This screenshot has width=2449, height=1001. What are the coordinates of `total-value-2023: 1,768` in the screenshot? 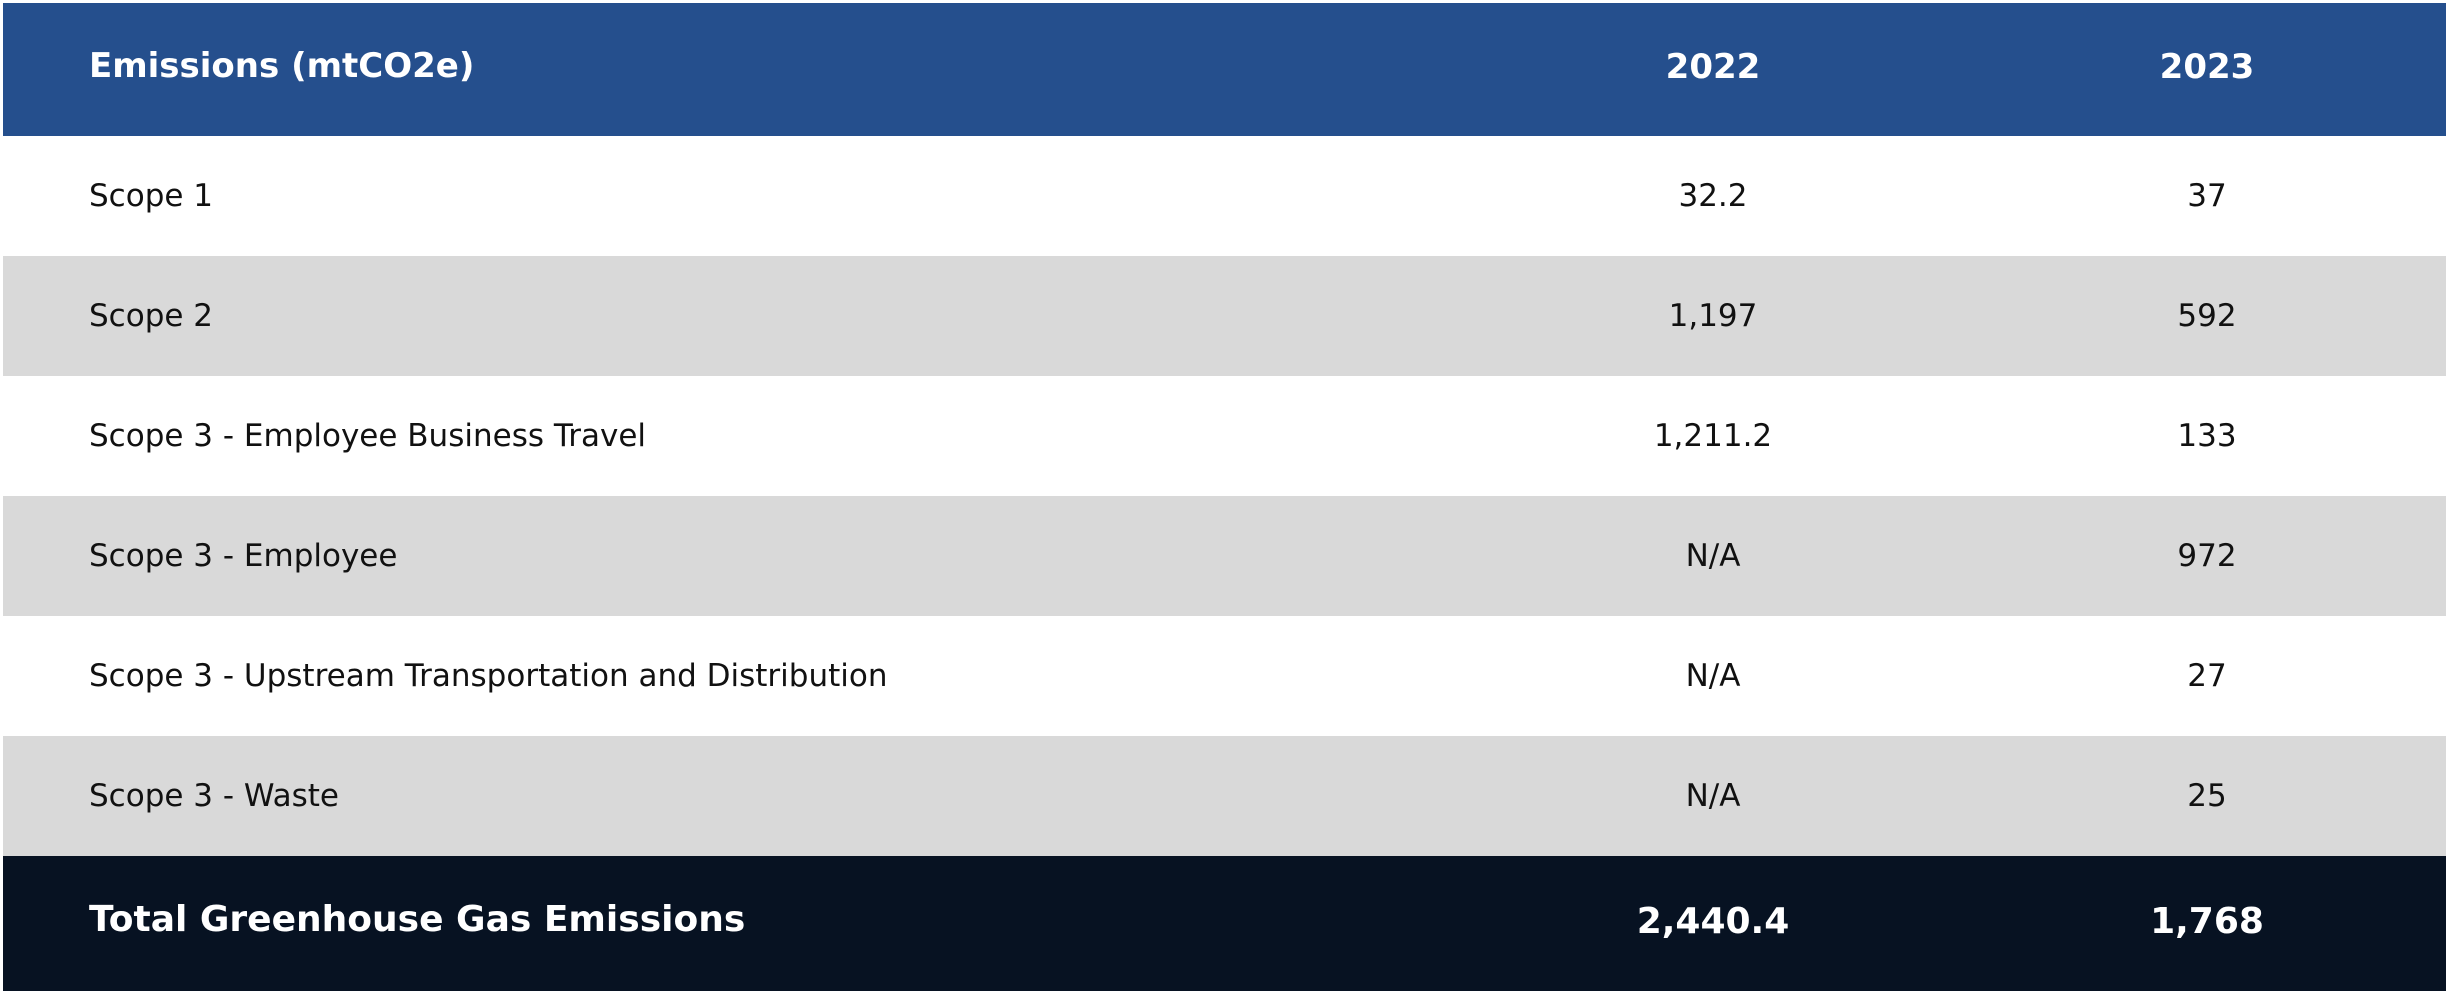 It's located at (2207, 921).